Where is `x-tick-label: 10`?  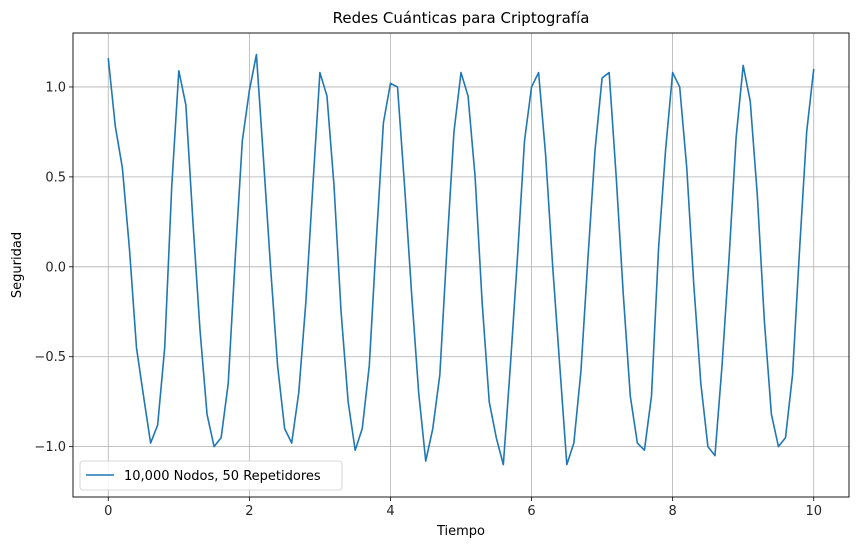 x-tick-label: 10 is located at coordinates (813, 511).